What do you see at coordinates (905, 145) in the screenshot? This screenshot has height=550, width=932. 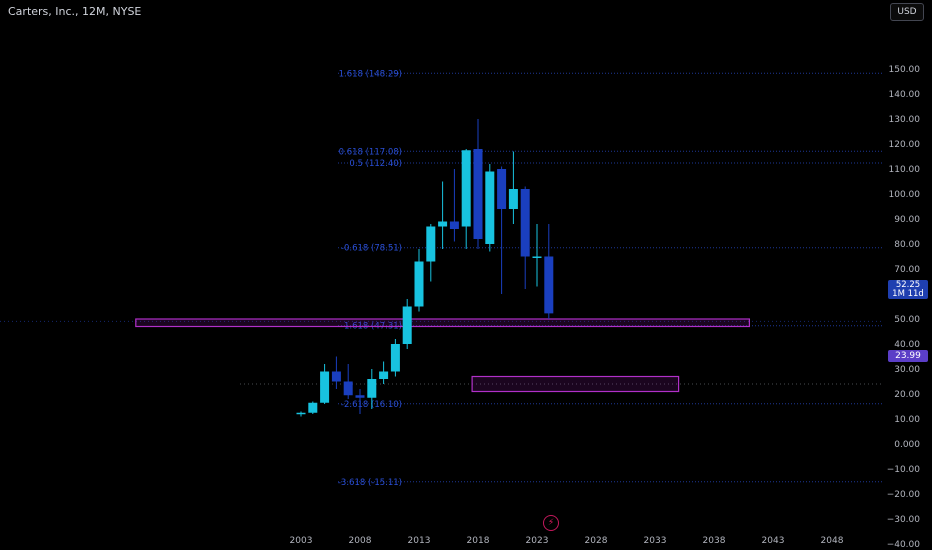 I see `y-tick-label: 120.00` at bounding box center [905, 145].